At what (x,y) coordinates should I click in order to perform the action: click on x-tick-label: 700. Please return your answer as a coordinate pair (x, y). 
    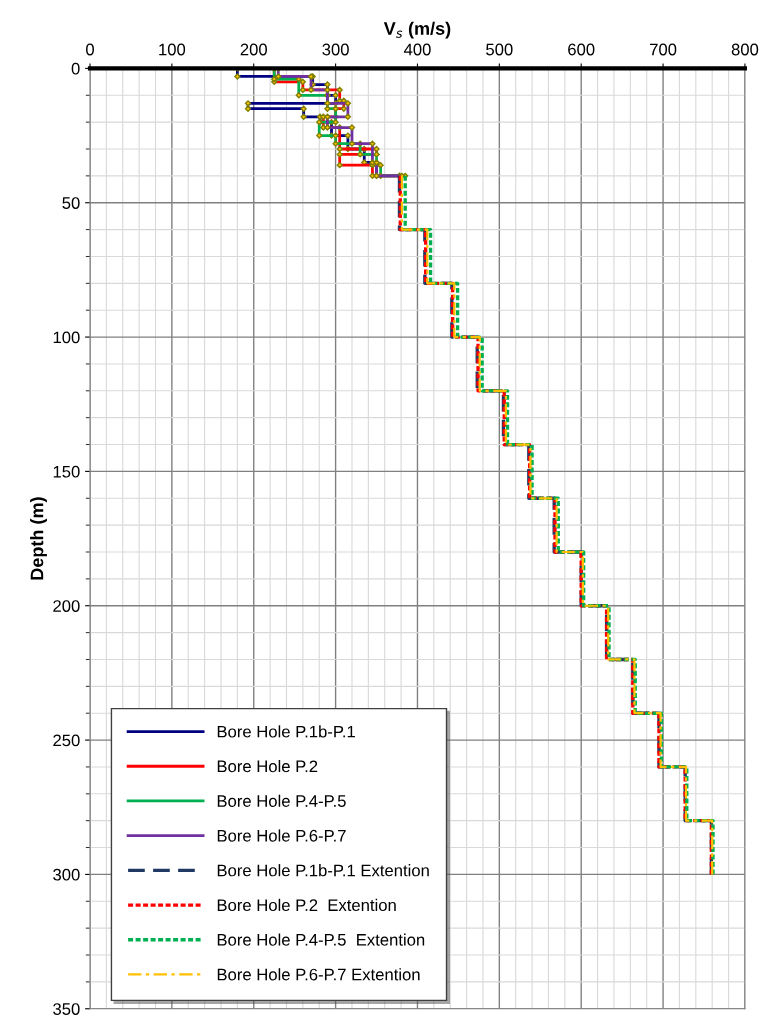
    Looking at the image, I should click on (663, 49).